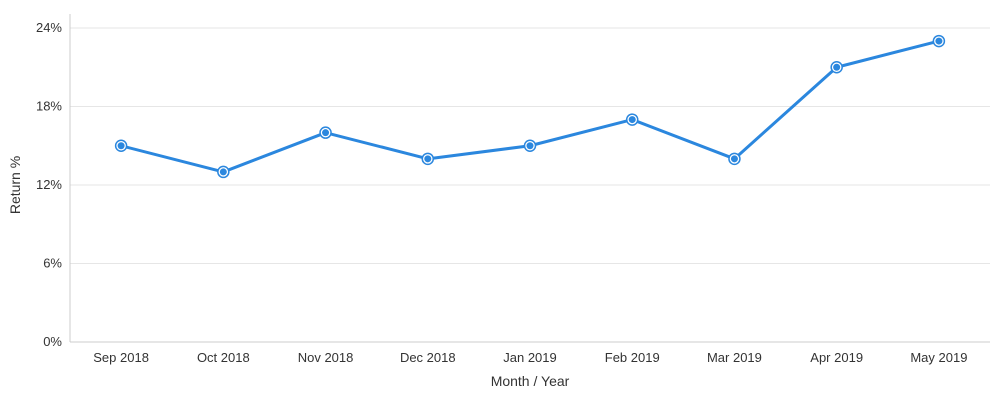  Describe the element at coordinates (836, 357) in the screenshot. I see `x-tick-label: Apr 2019` at that location.